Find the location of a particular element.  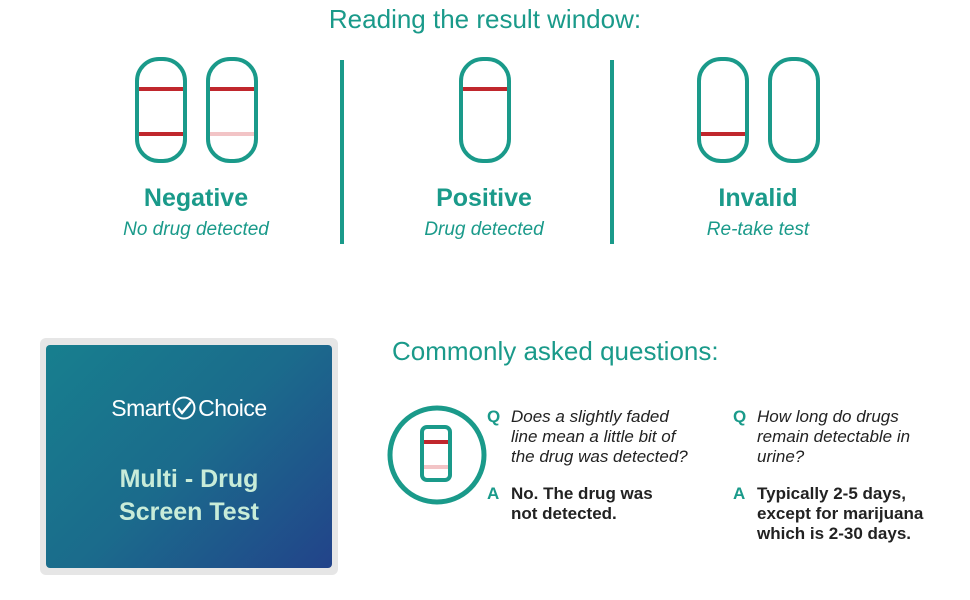

question-line: urine? is located at coordinates (781, 456).